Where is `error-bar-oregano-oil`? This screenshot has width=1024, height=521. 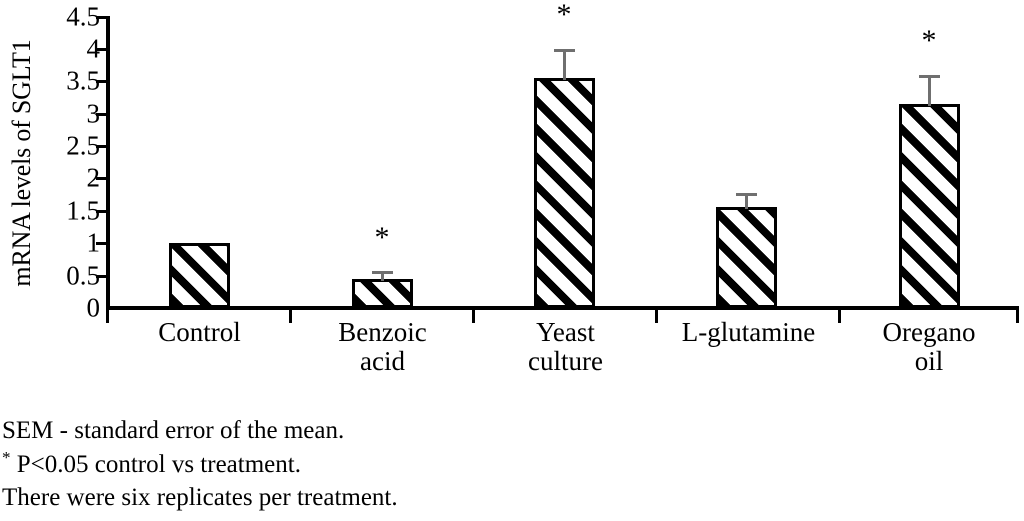
error-bar-oregano-oil is located at coordinates (929, 90).